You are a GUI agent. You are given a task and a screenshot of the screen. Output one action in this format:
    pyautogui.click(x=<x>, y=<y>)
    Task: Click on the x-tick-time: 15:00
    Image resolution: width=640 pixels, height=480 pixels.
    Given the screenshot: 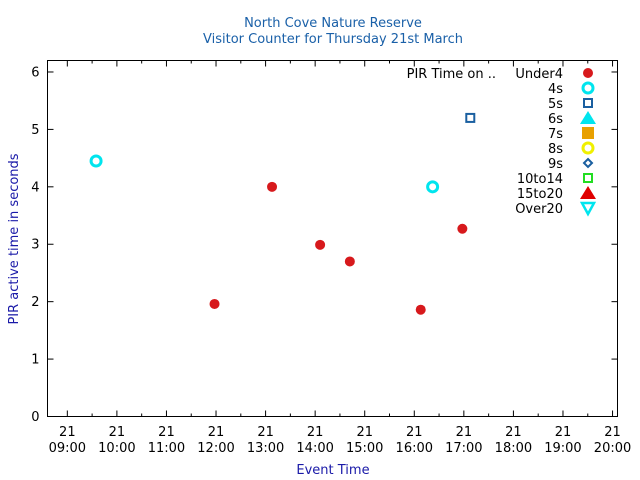 What is the action you would take?
    pyautogui.click(x=364, y=448)
    